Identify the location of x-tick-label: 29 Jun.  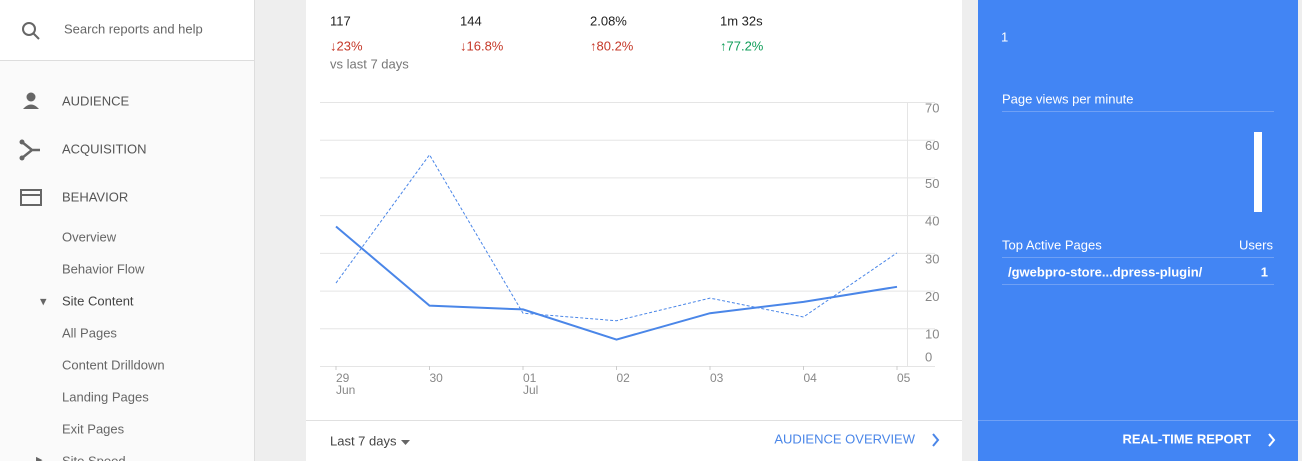
(346, 384).